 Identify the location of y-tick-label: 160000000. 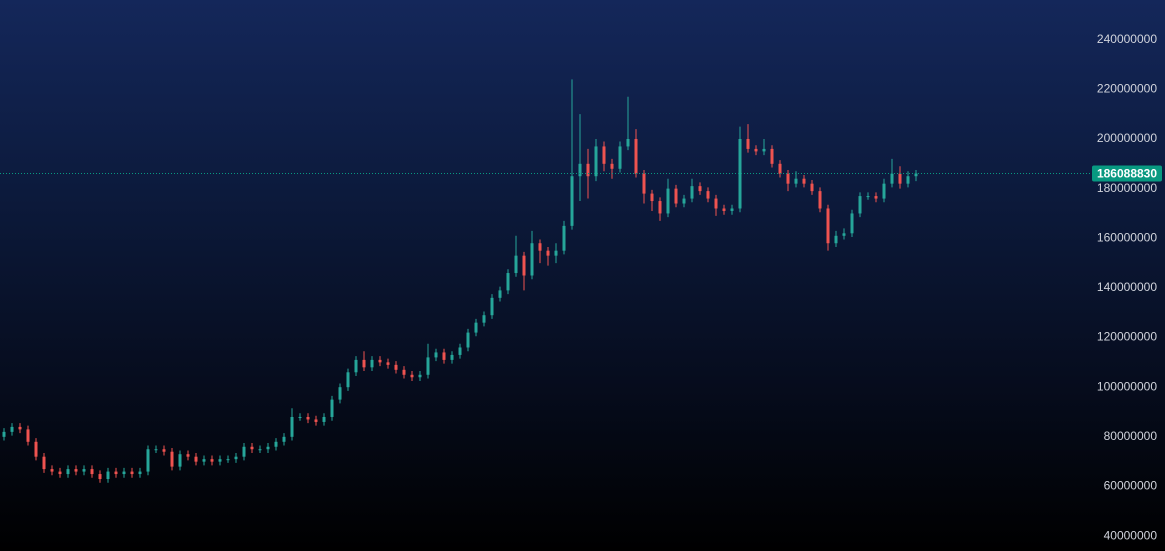
(1127, 237).